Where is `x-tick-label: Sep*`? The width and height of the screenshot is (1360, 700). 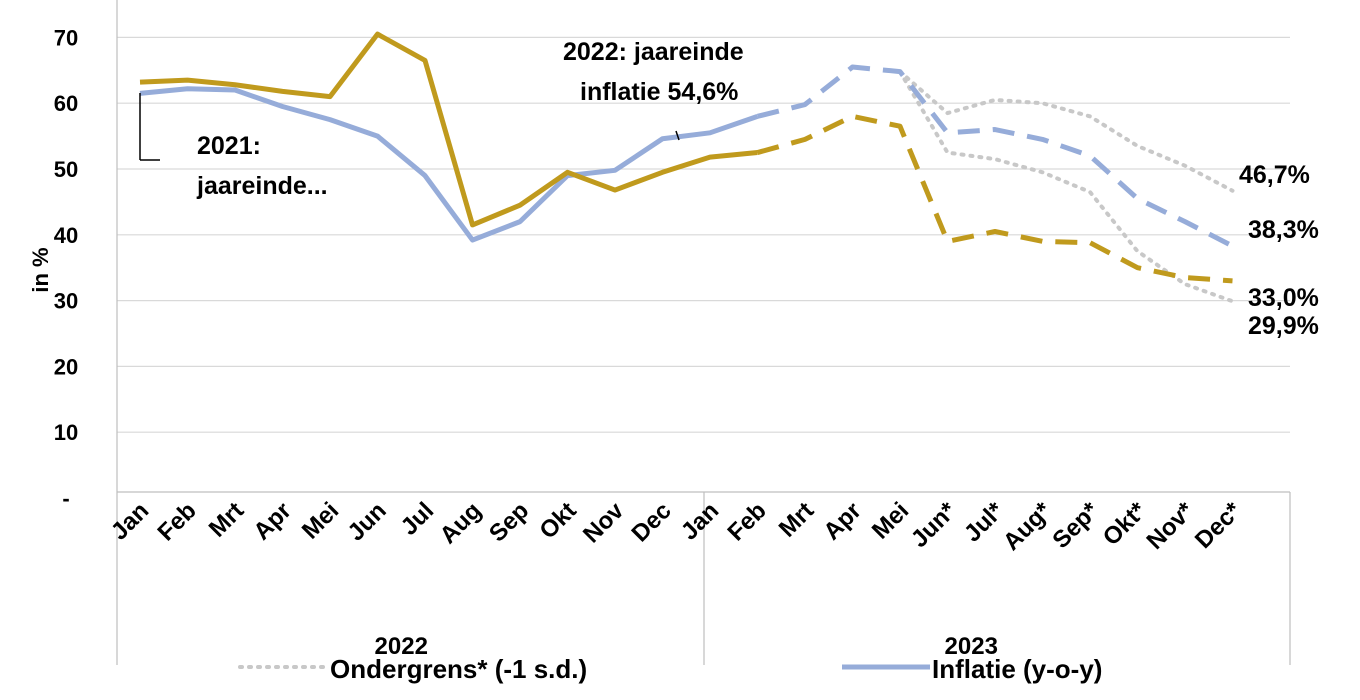
x-tick-label: Sep* is located at coordinates (1075, 525).